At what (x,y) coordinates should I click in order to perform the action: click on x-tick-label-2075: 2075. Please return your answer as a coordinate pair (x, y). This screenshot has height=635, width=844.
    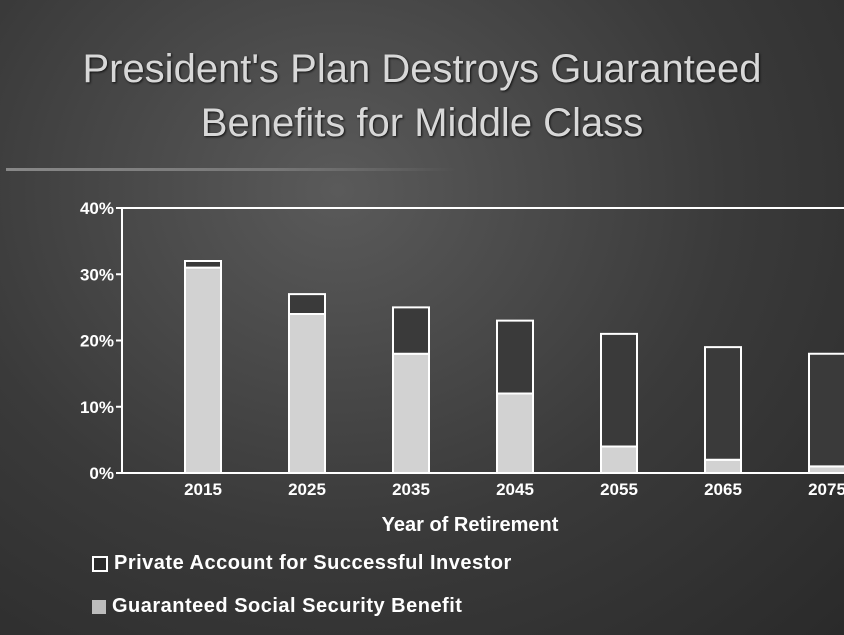
    Looking at the image, I should click on (826, 489).